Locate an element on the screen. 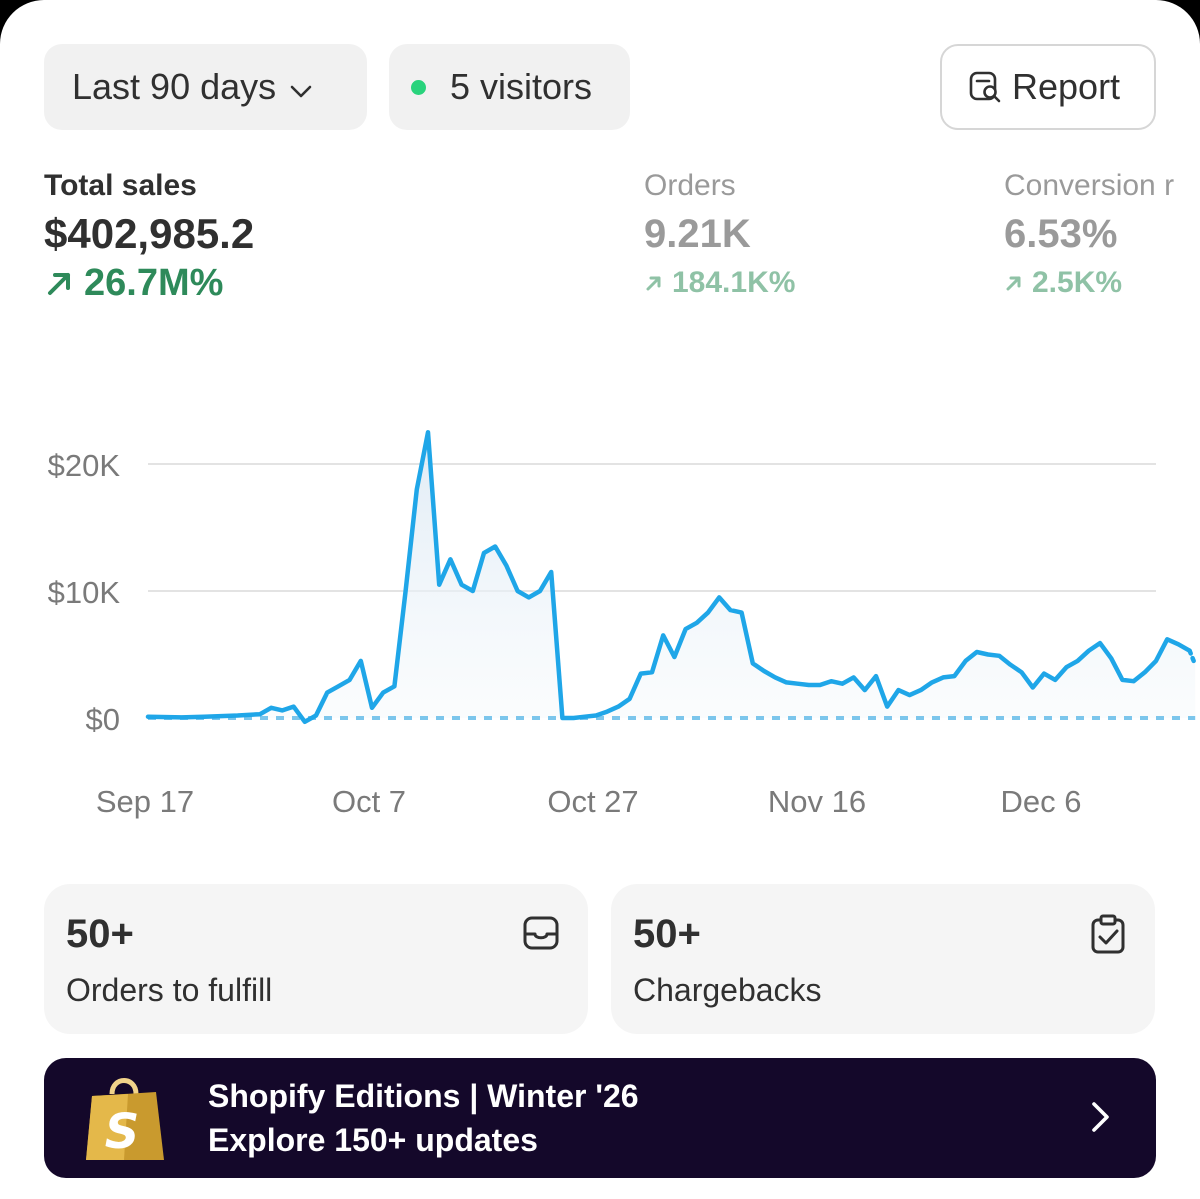  x-tick-label: Oct 7 is located at coordinates (369, 801).